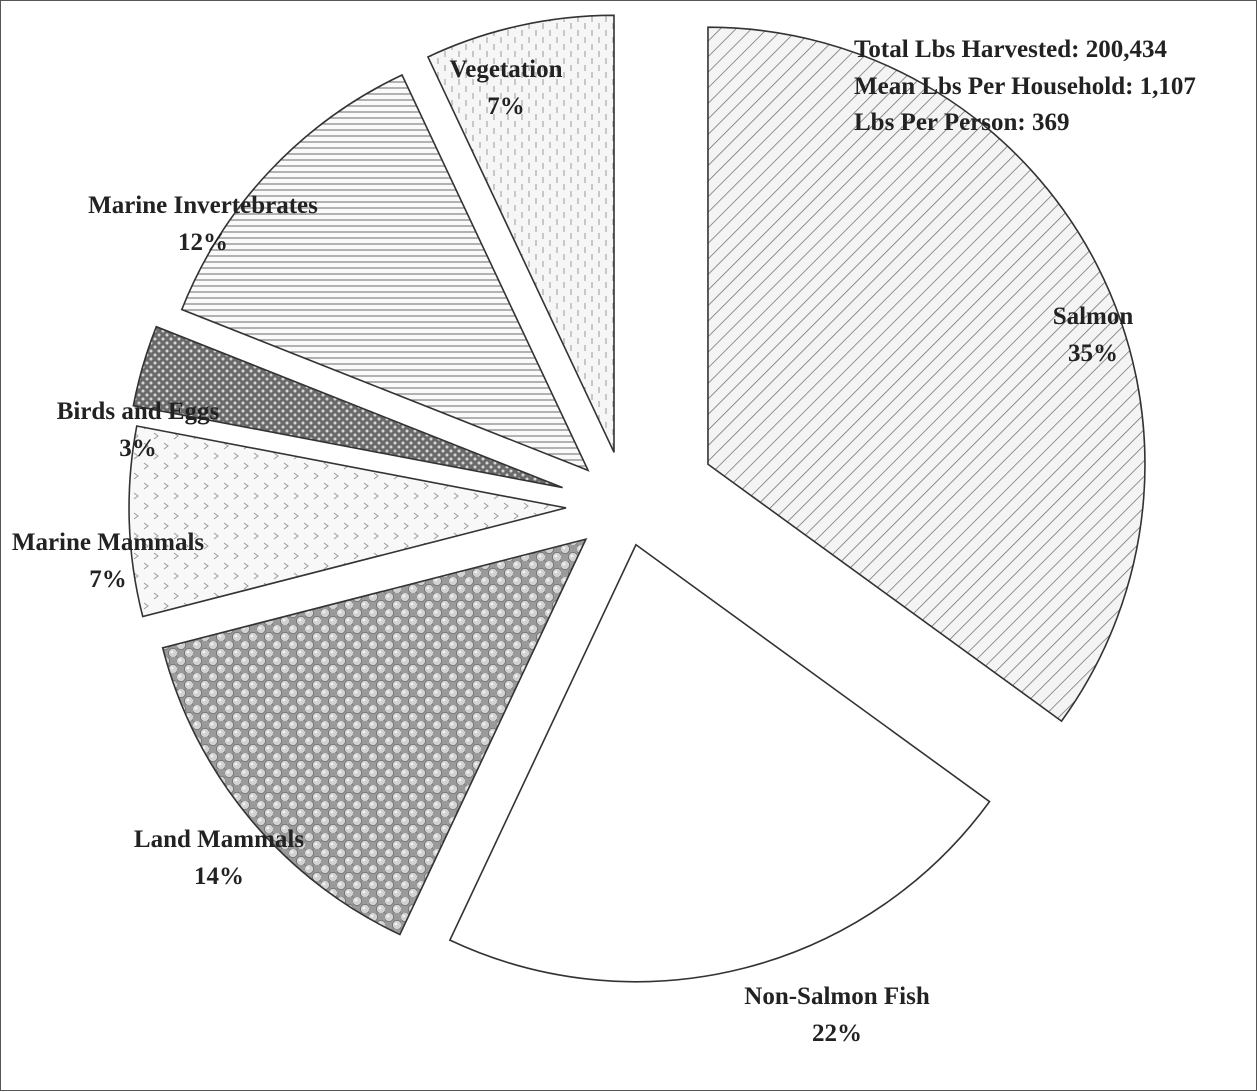 The height and width of the screenshot is (1092, 1257). I want to click on label-land-mammals: Land Mammals, so click(219, 839).